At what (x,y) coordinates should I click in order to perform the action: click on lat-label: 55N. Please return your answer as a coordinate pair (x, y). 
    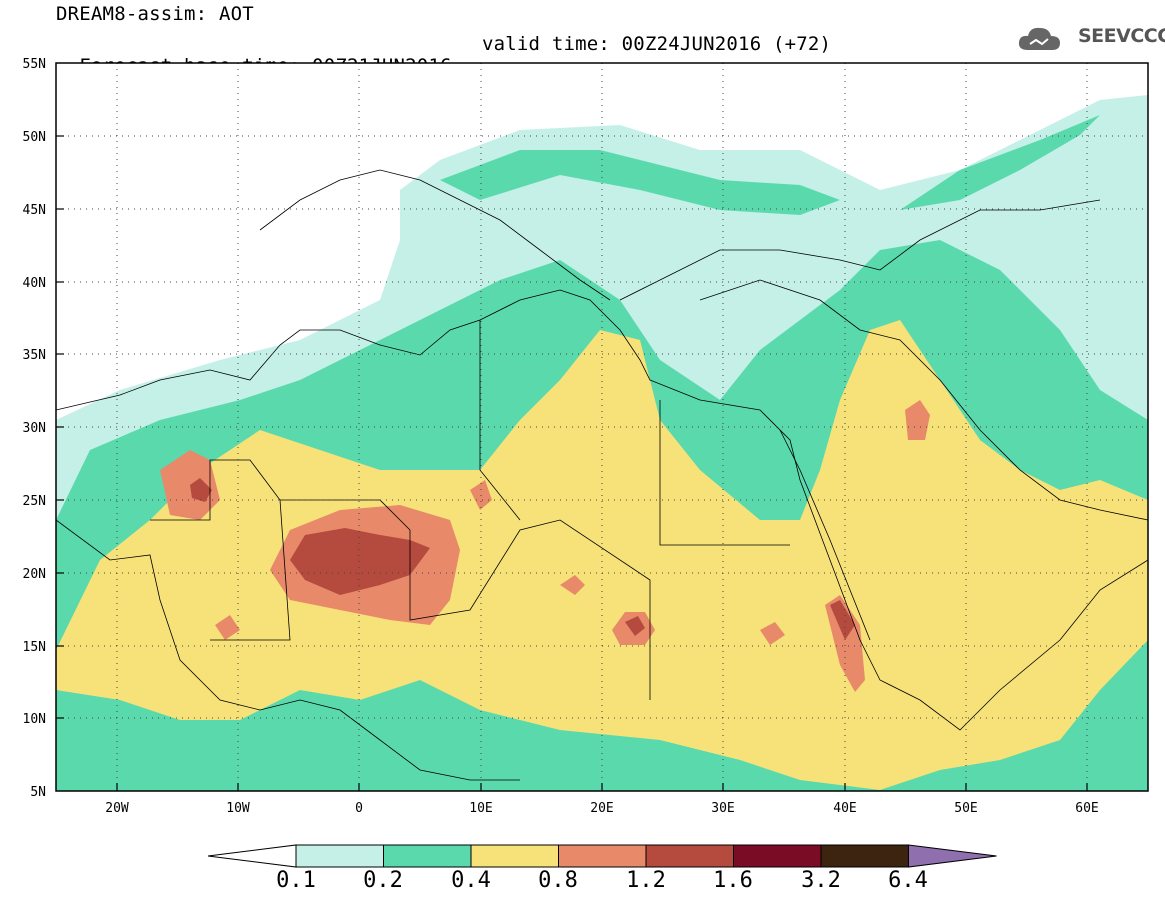
    Looking at the image, I should click on (34, 64).